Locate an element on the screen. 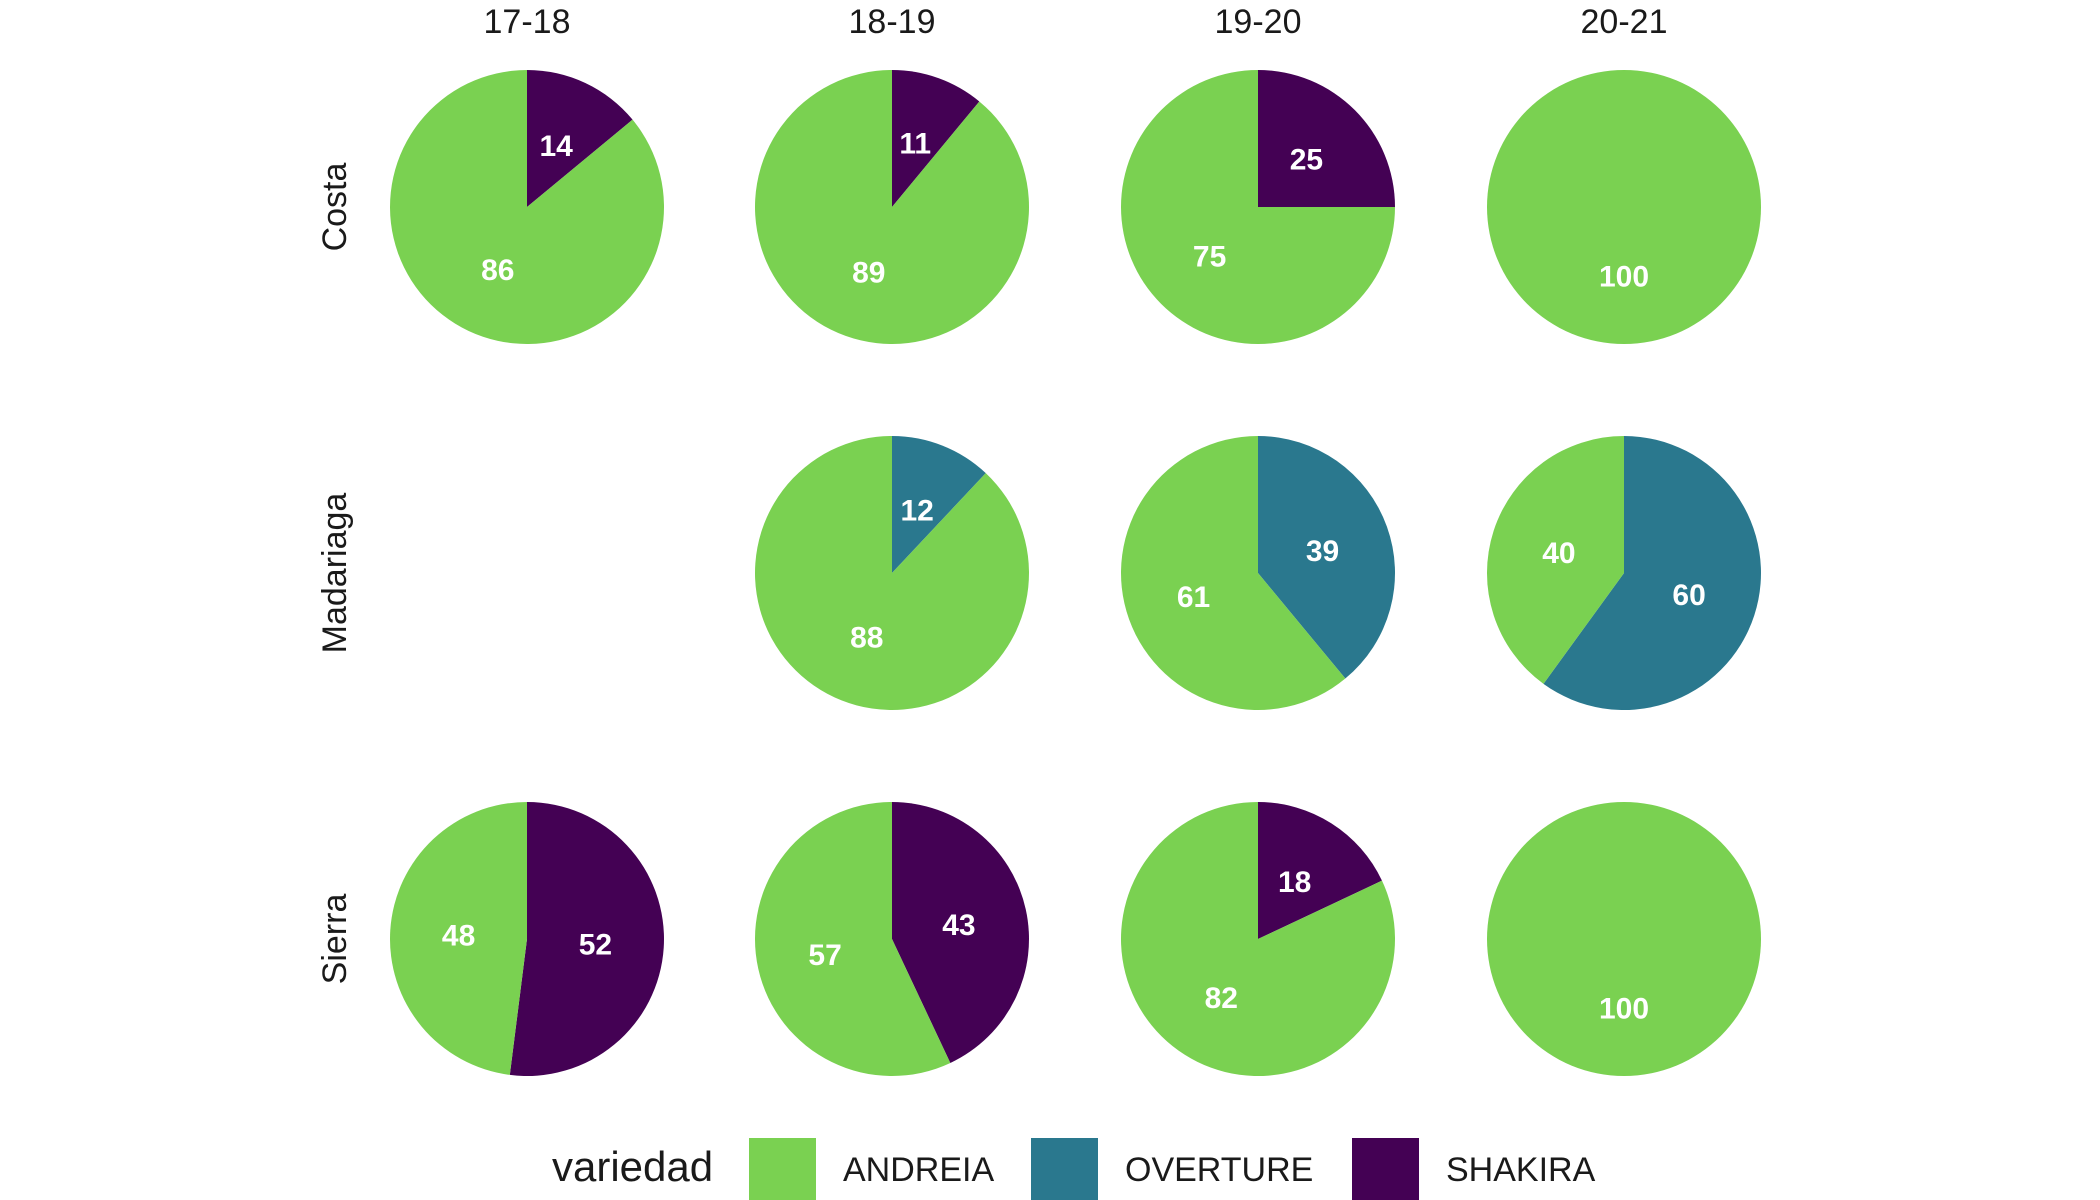  pie-madariaga-20-21: 60 40 is located at coordinates (1623, 573).